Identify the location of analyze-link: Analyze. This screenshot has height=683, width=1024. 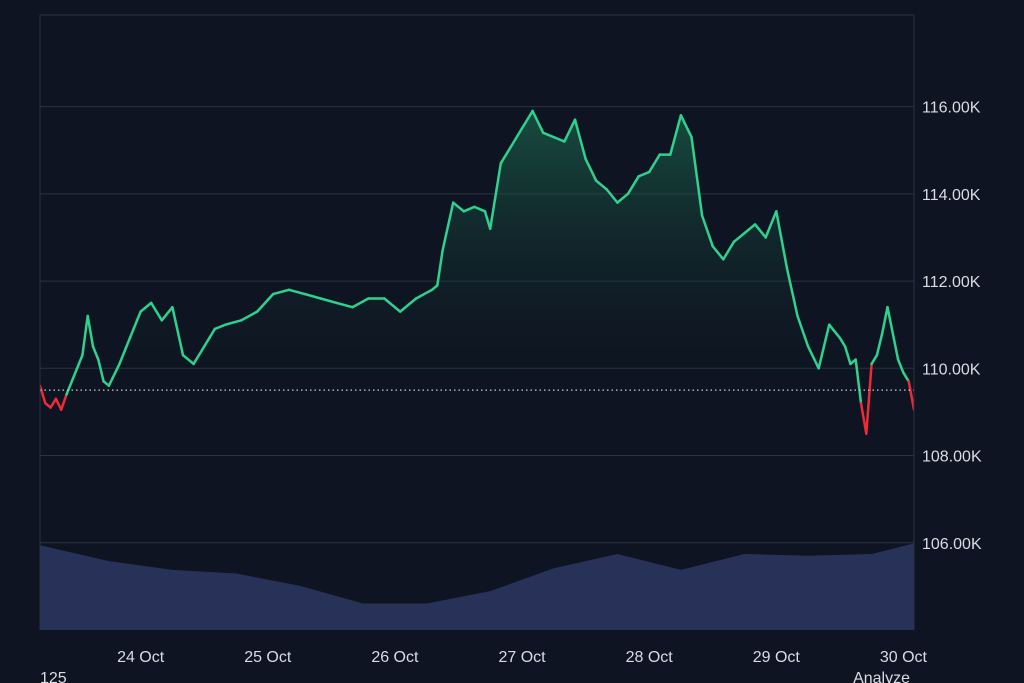
(881, 676).